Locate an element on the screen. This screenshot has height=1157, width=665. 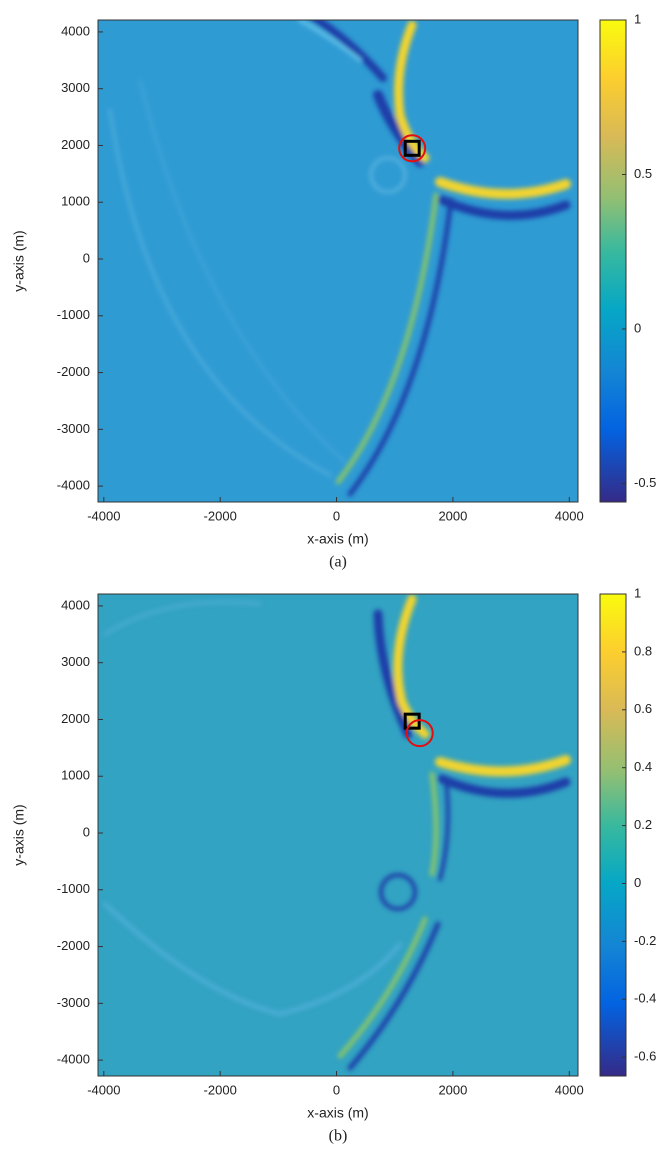
colorbar-tick-label: 0.6 is located at coordinates (643, 708).